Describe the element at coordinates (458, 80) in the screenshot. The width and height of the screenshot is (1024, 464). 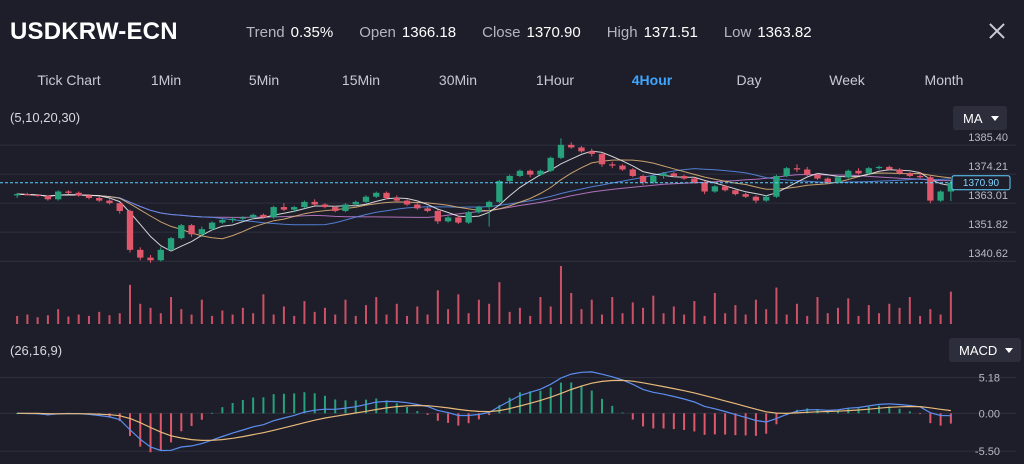
I see `tab-30min: 30Min` at that location.